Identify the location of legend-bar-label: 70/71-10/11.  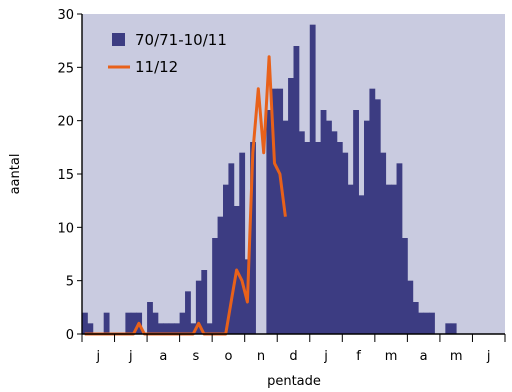
(181, 40).